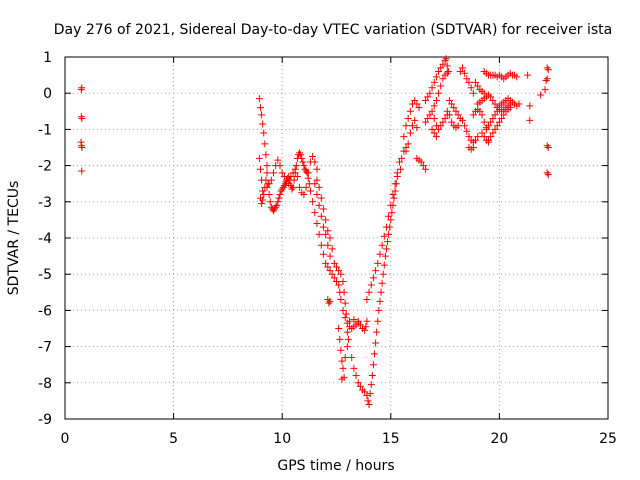 The width and height of the screenshot is (640, 480). What do you see at coordinates (45, 311) in the screenshot?
I see `y-tick-label: -6` at bounding box center [45, 311].